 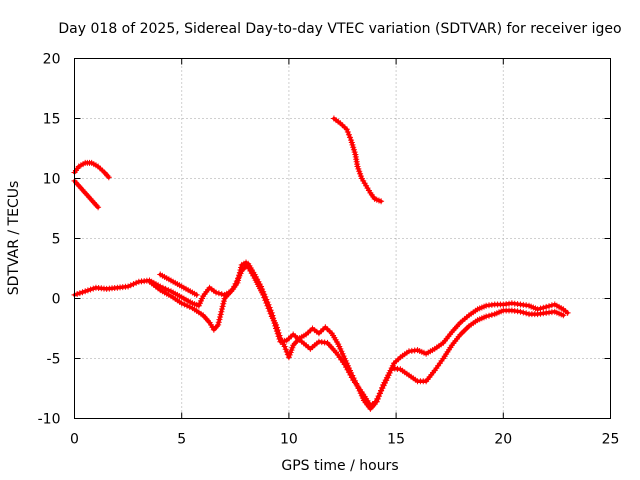 I want to click on series-arc-early-upper, so click(x=91, y=170).